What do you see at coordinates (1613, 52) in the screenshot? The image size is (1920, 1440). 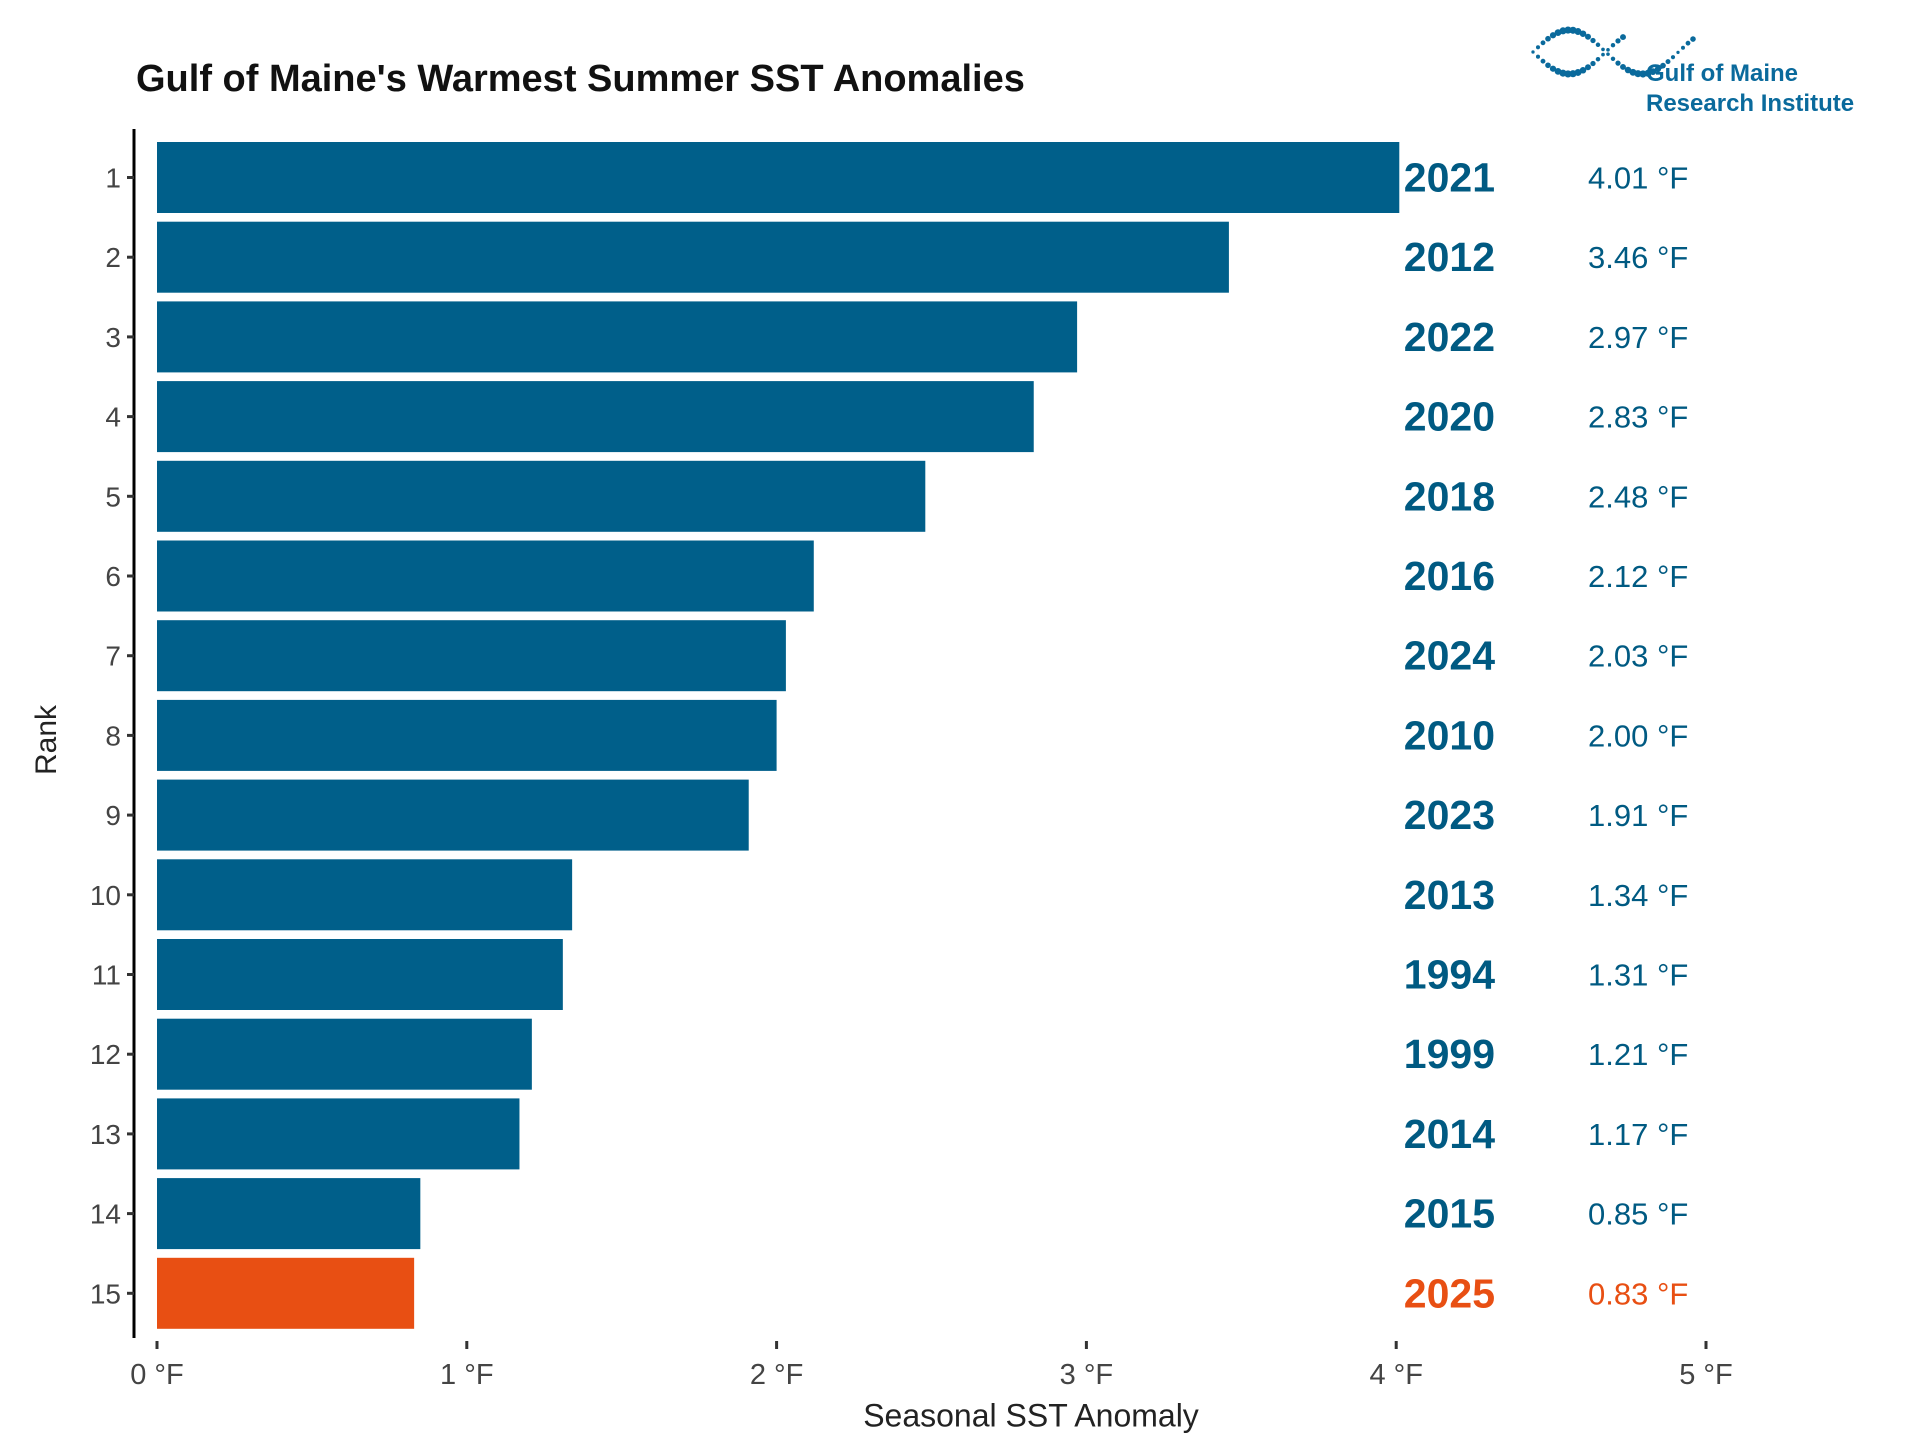 I see `fish-dots-logo-icon` at bounding box center [1613, 52].